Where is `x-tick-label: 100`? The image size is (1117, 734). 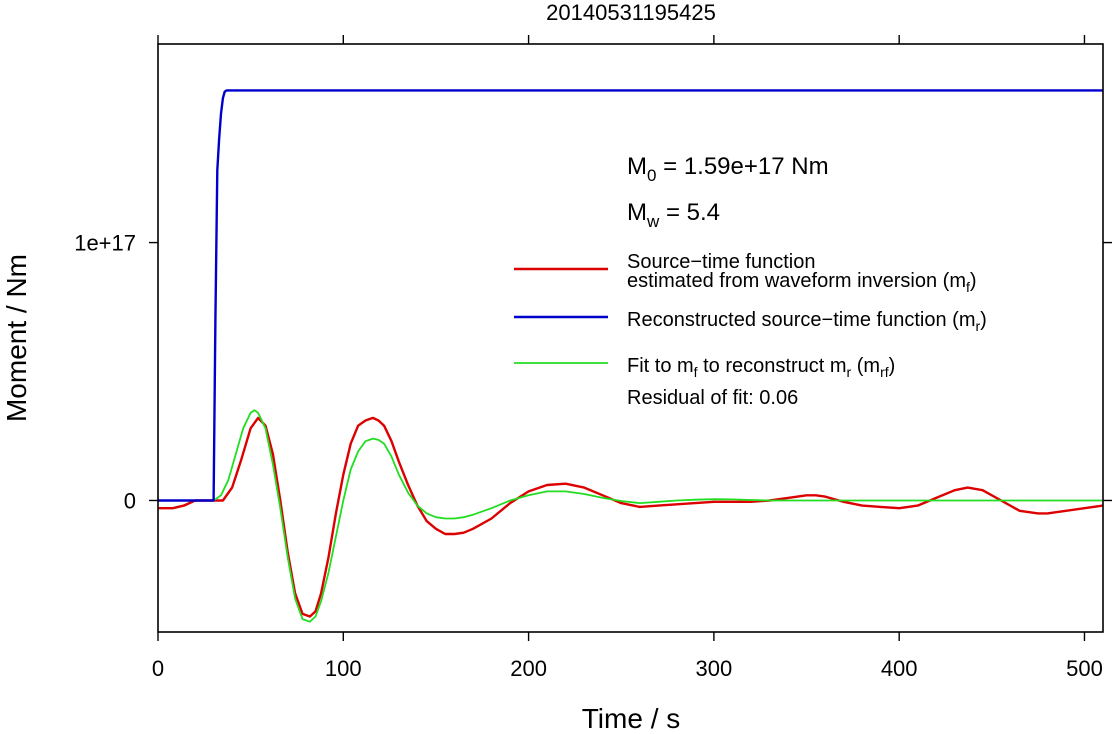
x-tick-label: 100 is located at coordinates (343, 668).